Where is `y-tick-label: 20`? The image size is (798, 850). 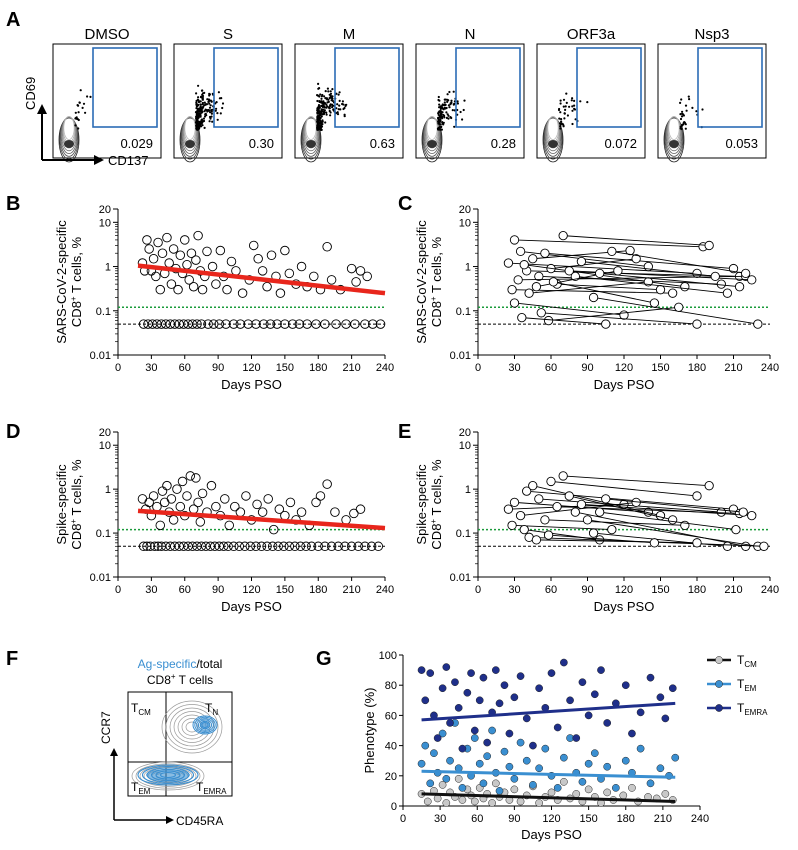
y-tick-label: 20 is located at coordinates (391, 777).